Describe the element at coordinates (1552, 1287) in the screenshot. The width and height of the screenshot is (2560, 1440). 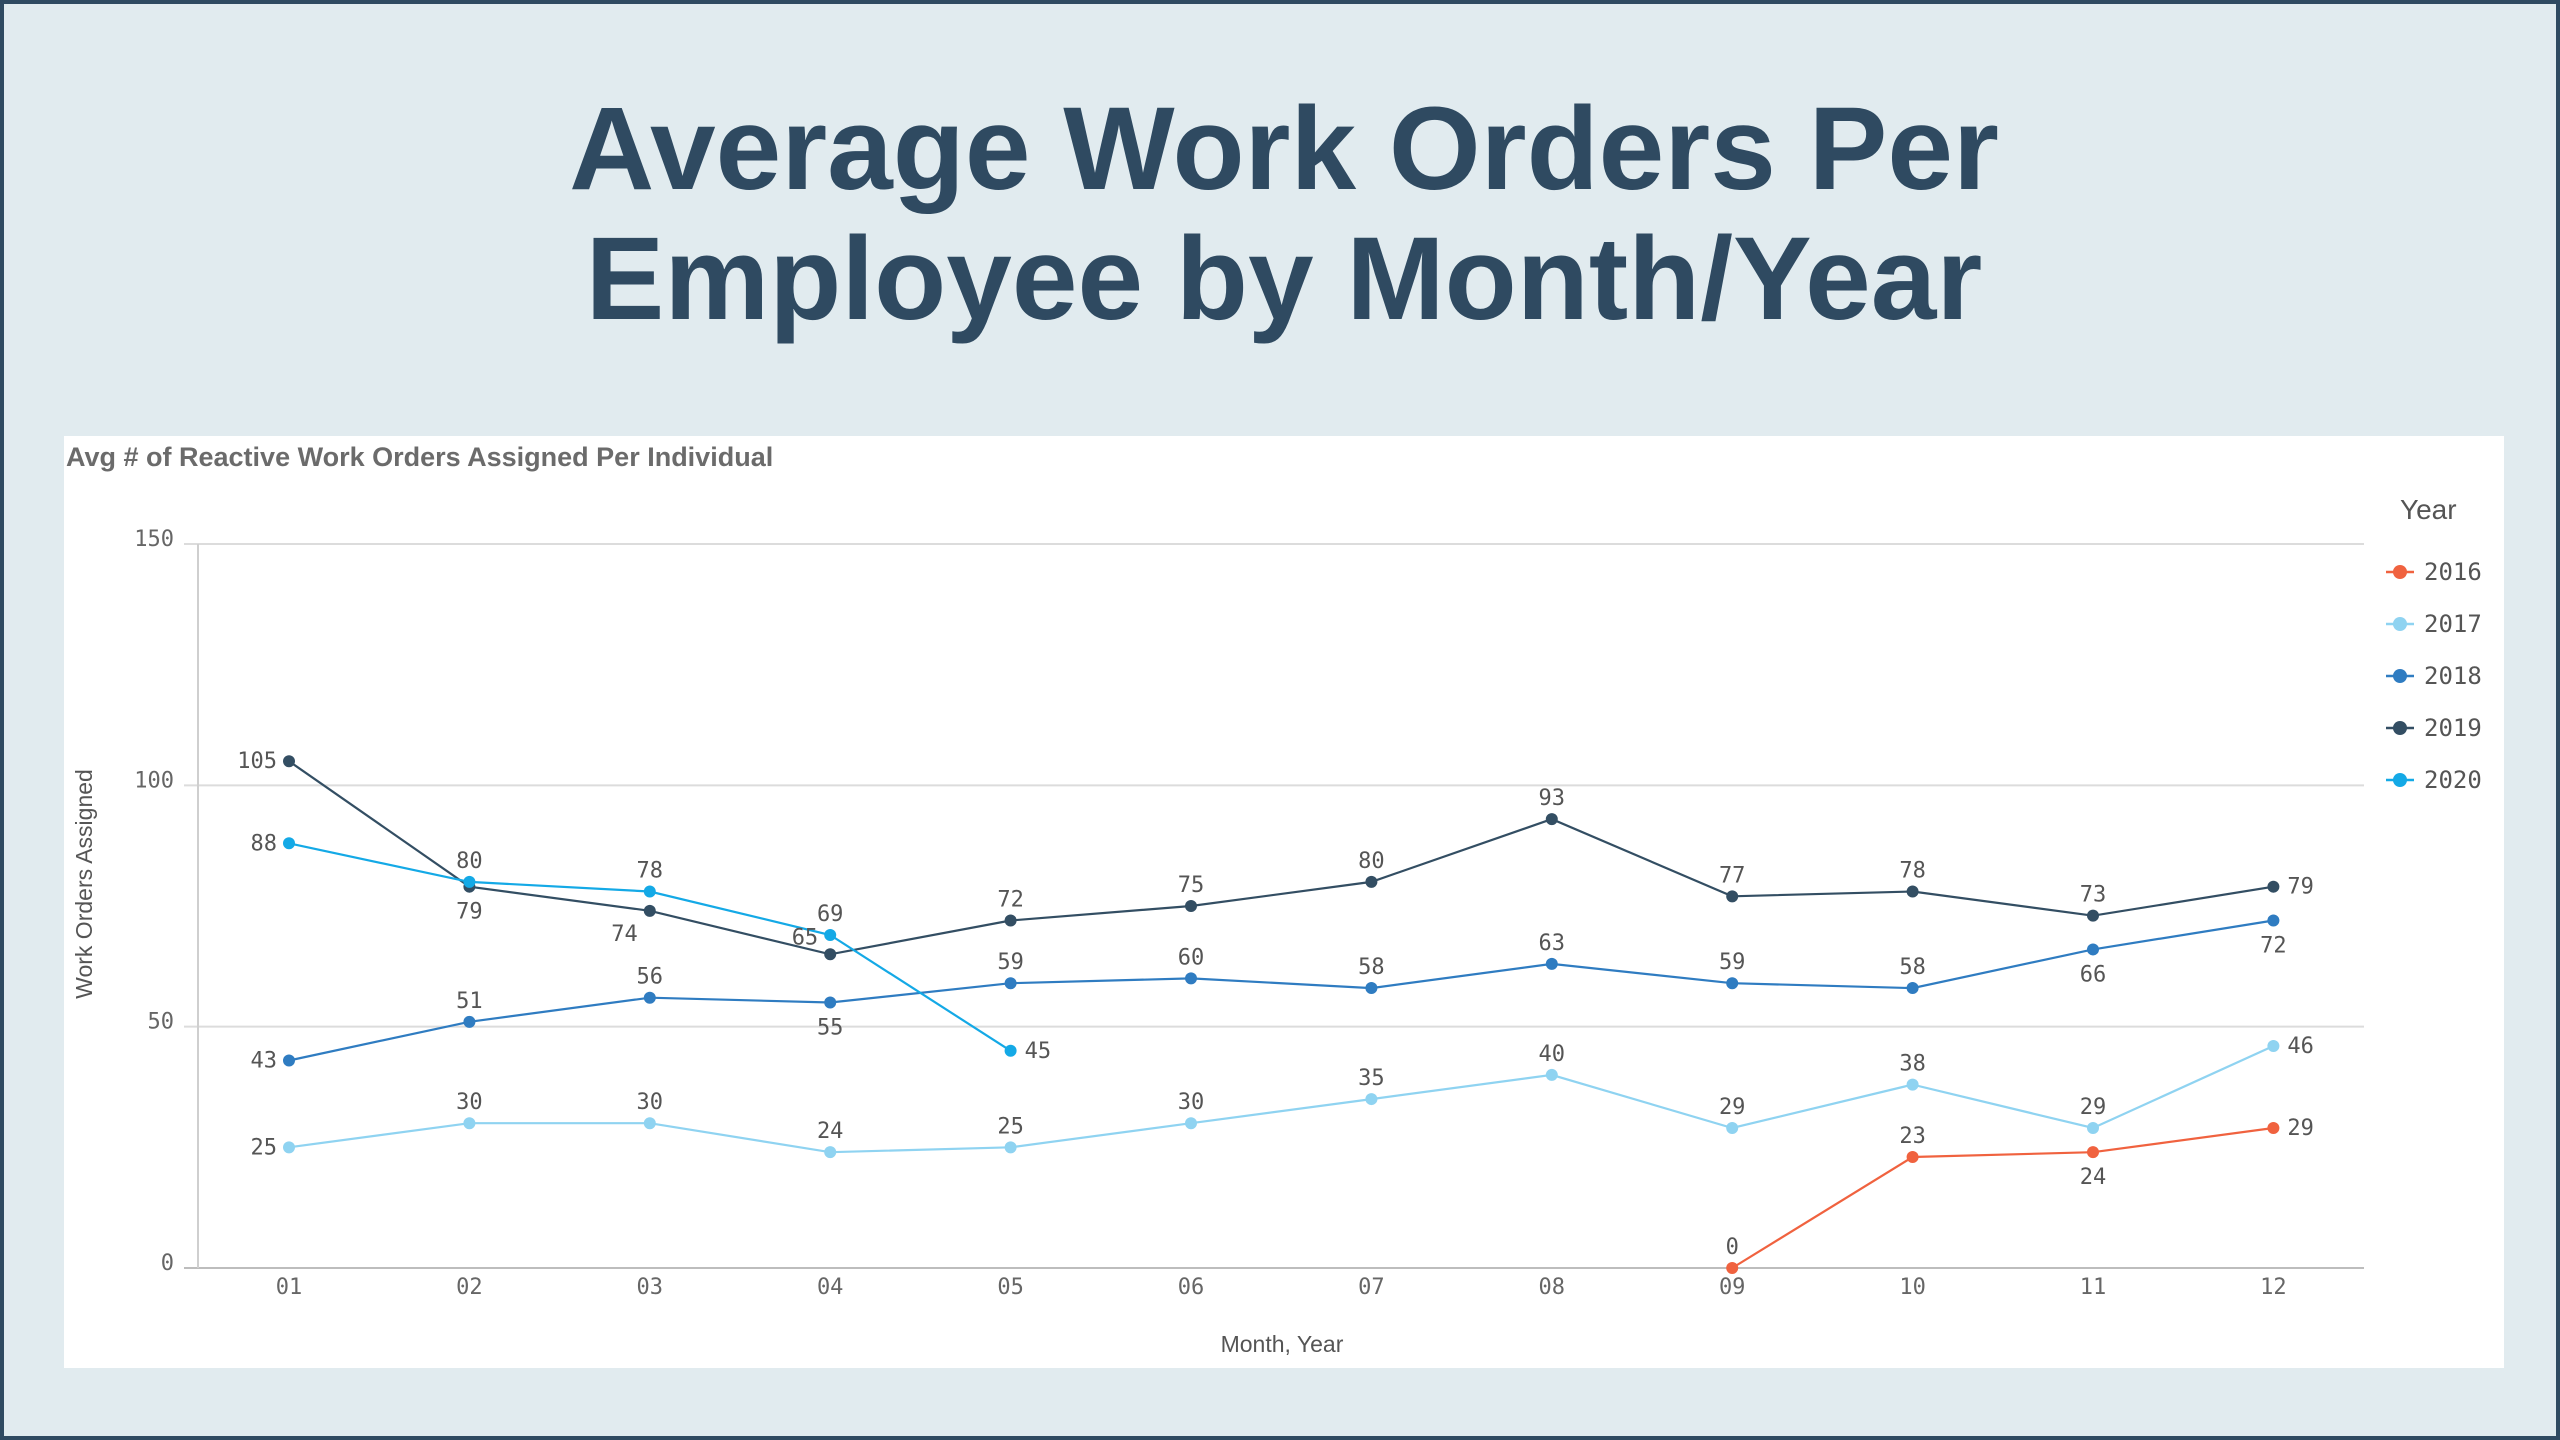
I see `x-tick-label: 08` at that location.